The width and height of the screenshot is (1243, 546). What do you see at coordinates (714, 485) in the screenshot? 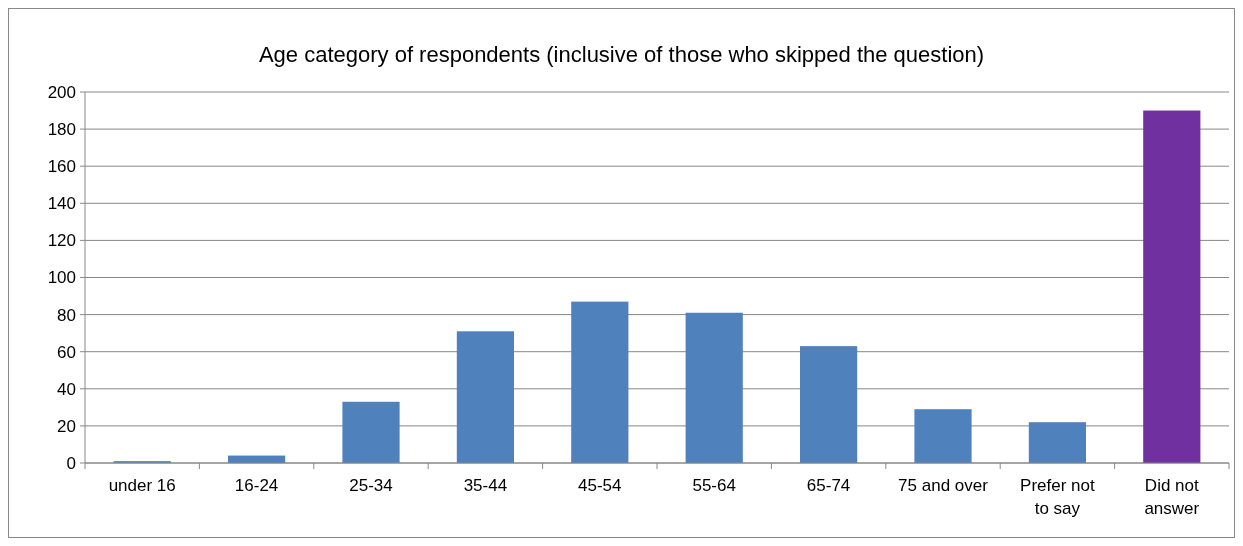
I see `x-tick-label: 55-64` at bounding box center [714, 485].